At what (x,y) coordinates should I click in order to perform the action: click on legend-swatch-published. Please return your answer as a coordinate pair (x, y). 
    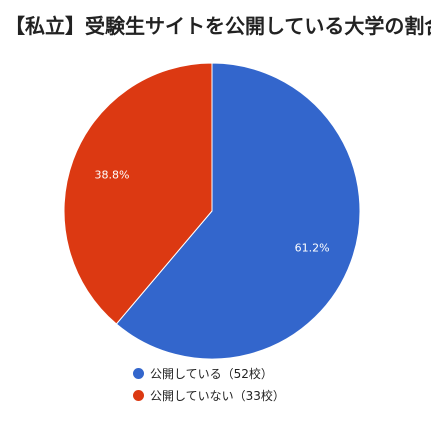
    Looking at the image, I should click on (138, 373).